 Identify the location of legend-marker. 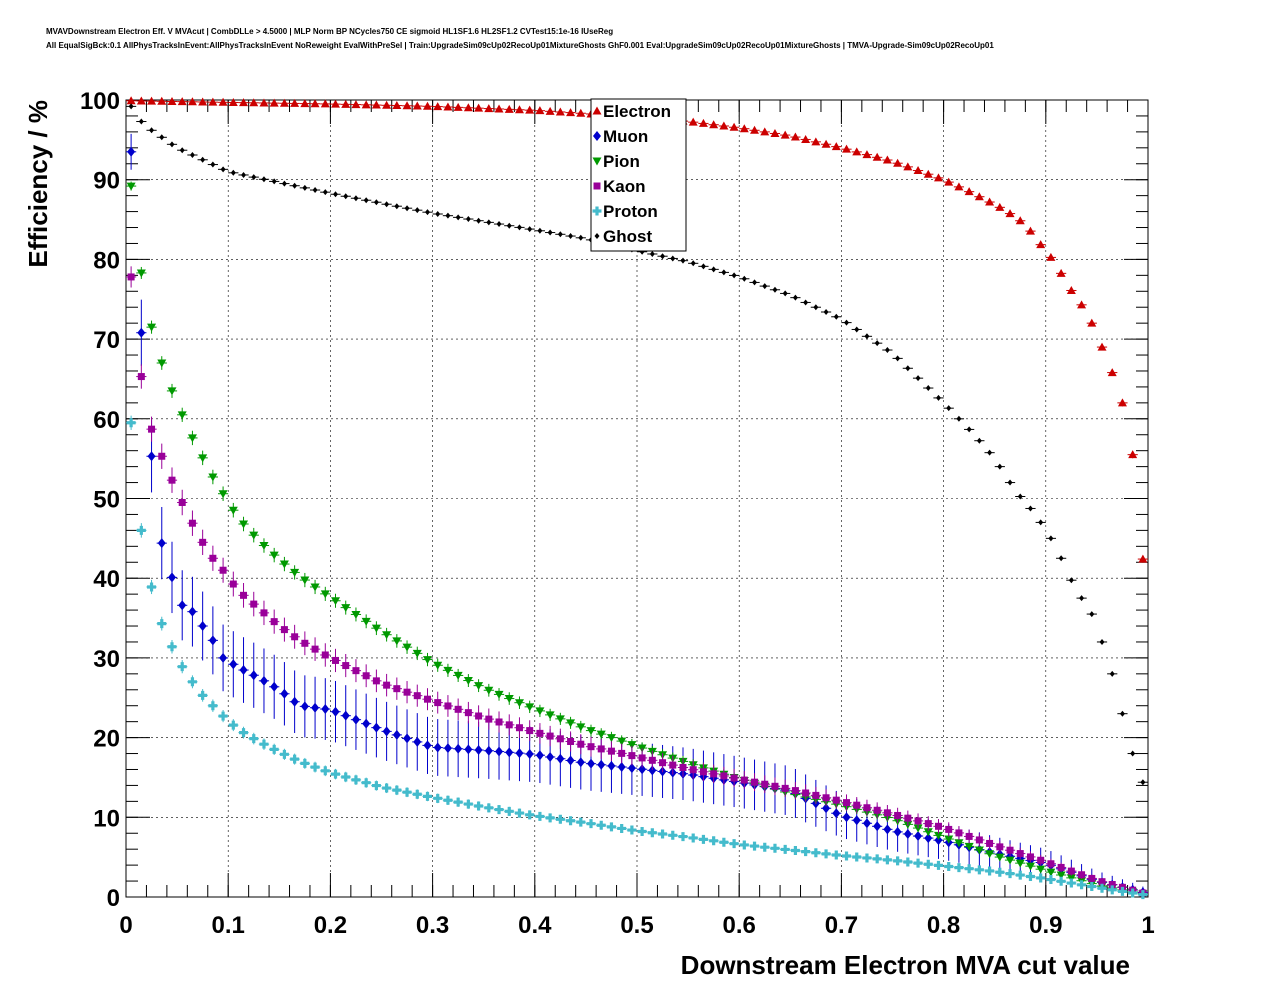
(597, 136).